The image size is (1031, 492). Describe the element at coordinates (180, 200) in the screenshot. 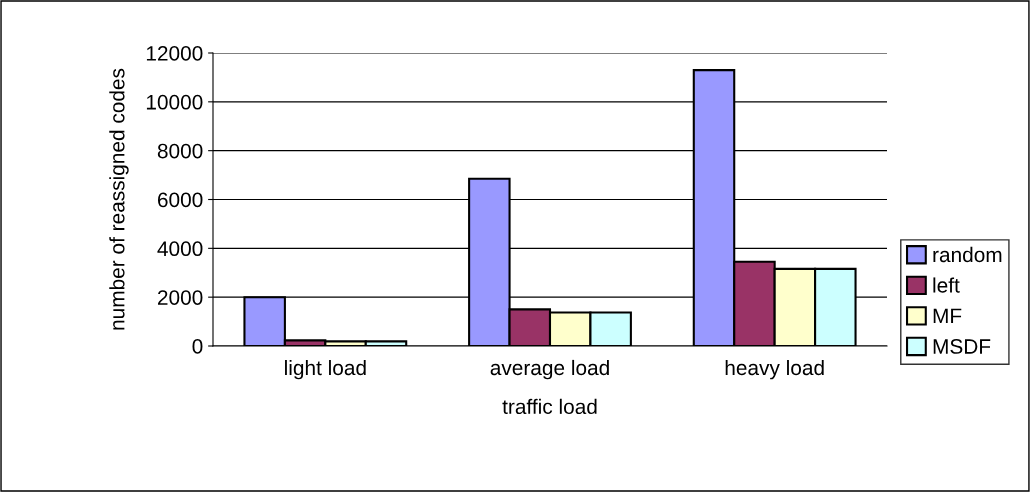

I see `y-tick-label: 6000` at that location.